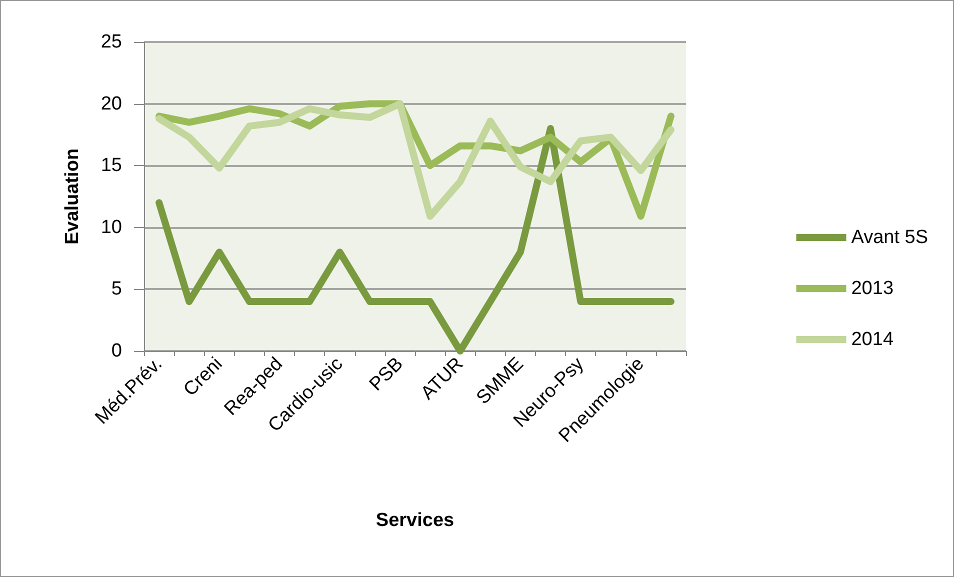 This screenshot has width=954, height=577. What do you see at coordinates (111, 103) in the screenshot?
I see `y-tick-label: 20` at bounding box center [111, 103].